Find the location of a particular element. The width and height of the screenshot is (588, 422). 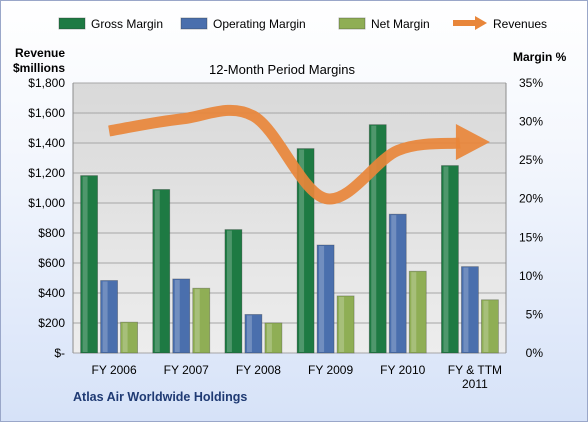

right-tick-label: 20% is located at coordinates (531, 199).